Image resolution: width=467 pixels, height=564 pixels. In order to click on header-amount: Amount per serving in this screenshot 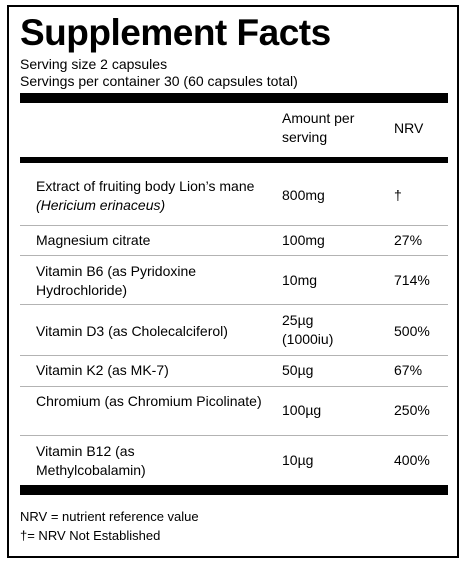, I will do `click(318, 127)`.